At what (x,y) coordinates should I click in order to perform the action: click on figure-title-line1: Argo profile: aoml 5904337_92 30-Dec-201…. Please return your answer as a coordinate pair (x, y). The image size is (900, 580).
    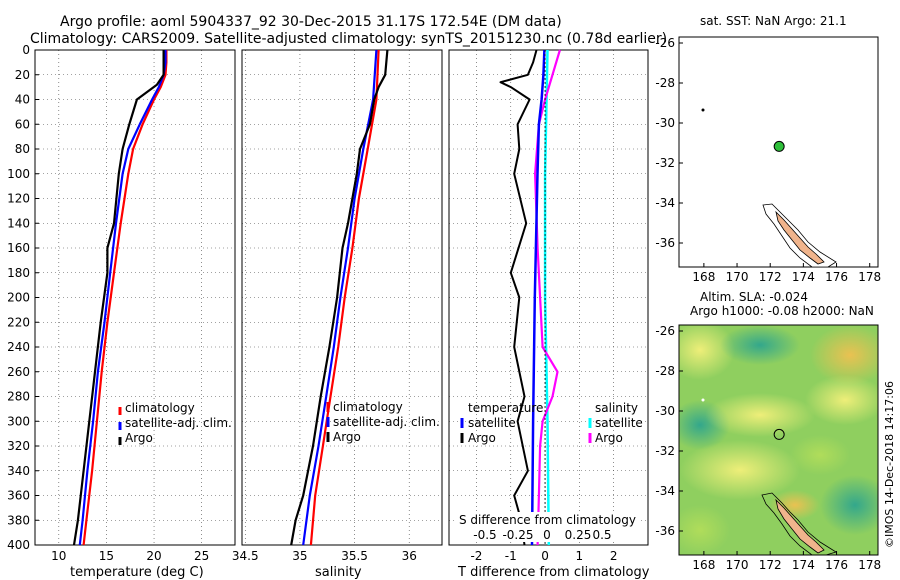
    Looking at the image, I should click on (311, 22).